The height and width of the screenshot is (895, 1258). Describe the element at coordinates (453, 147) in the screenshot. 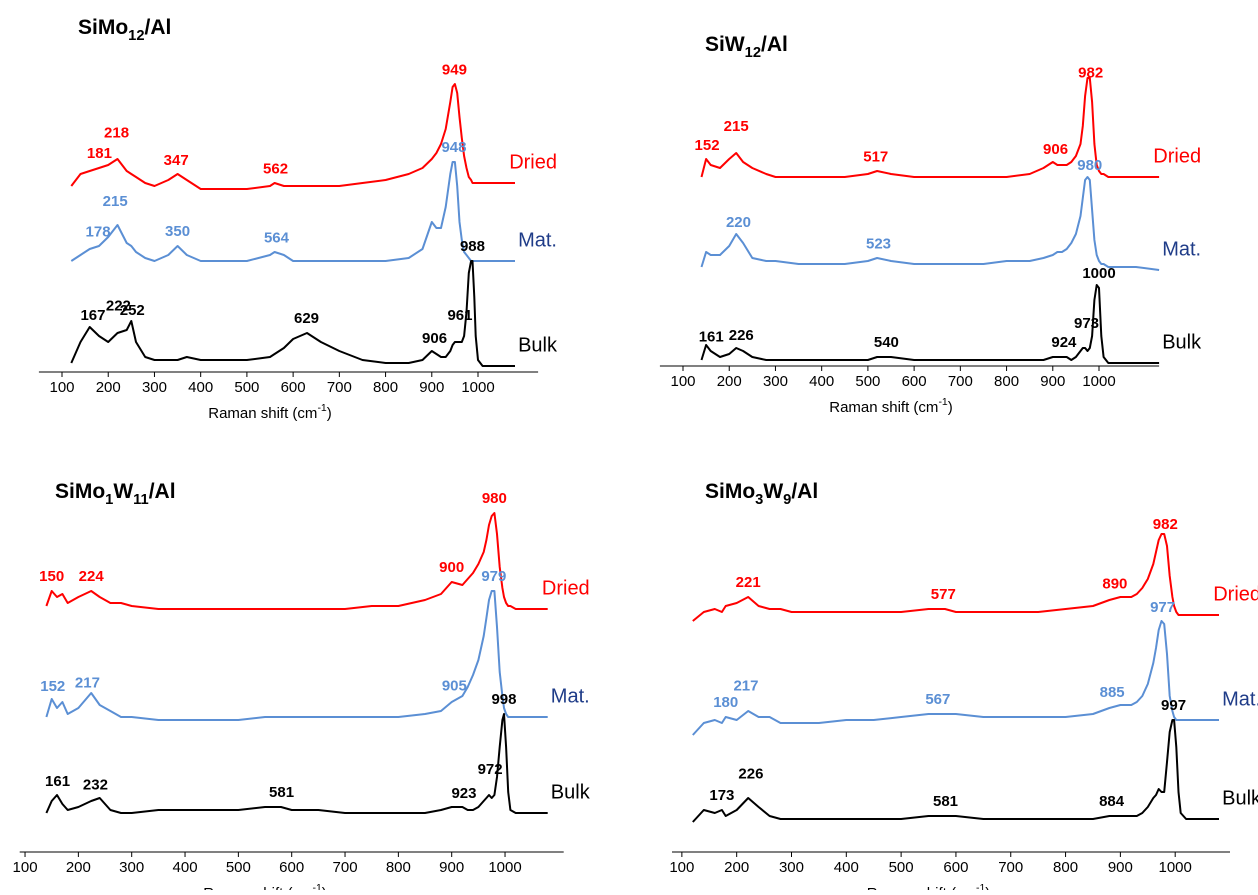

I see `peak-label: 948` at that location.